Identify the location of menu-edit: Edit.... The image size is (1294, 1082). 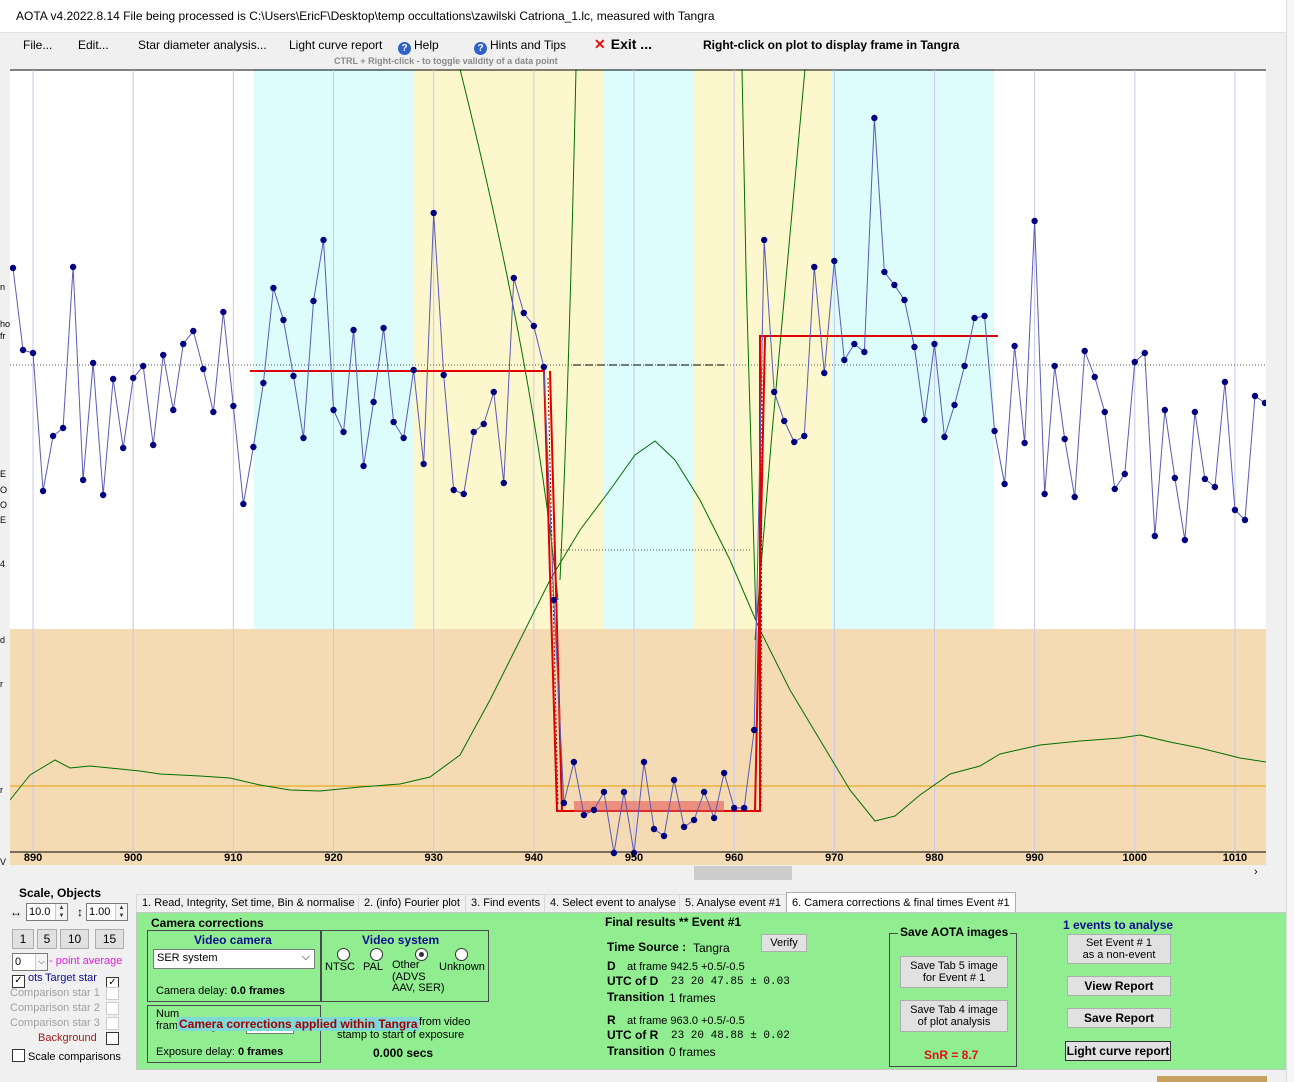
(93, 45).